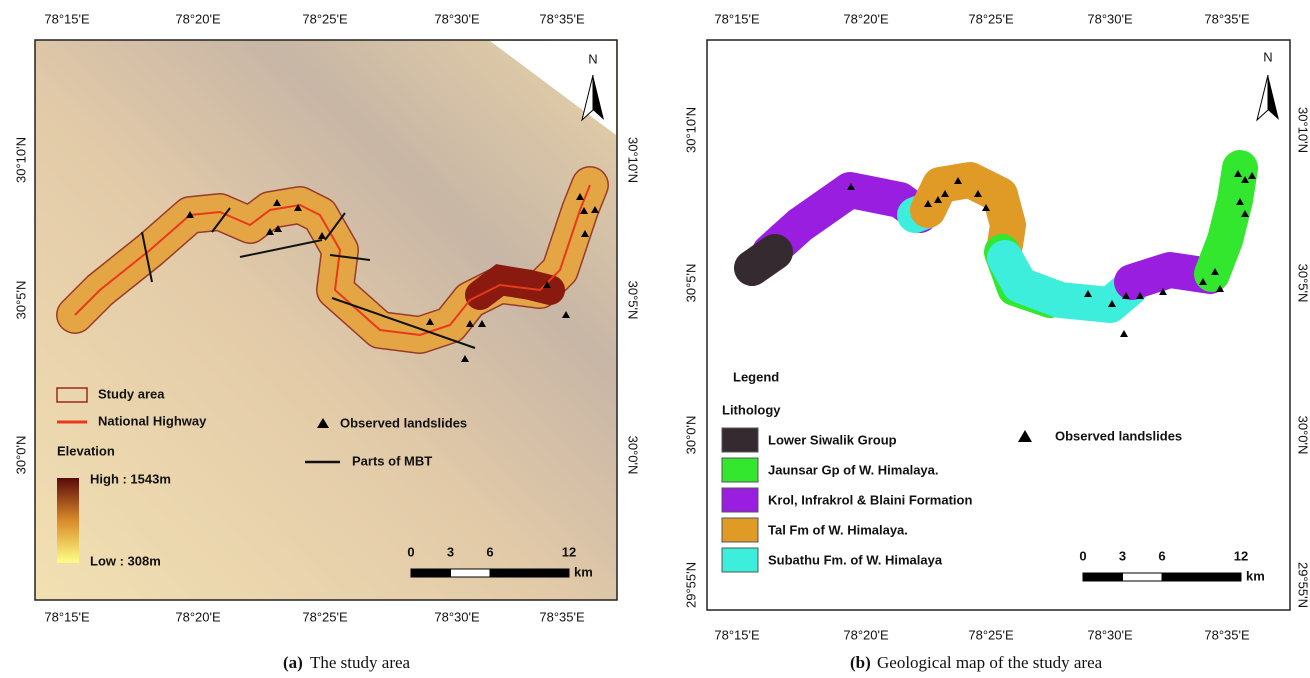 This screenshot has height=678, width=1310. Describe the element at coordinates (855, 559) in the screenshot. I see `legend-label: Subathu Fm. of W. Himalaya` at that location.